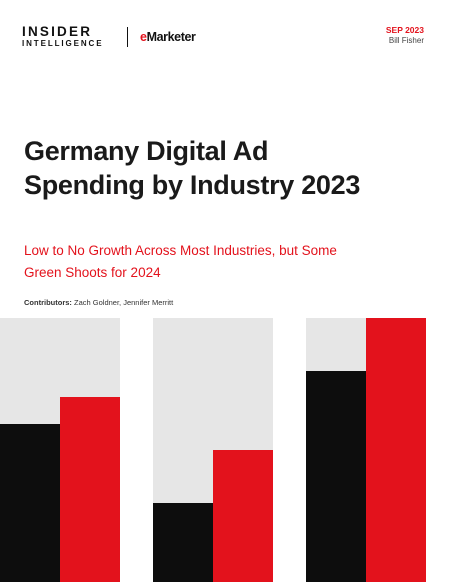 This screenshot has width=450, height=582. I want to click on bar-group-2-red, so click(243, 516).